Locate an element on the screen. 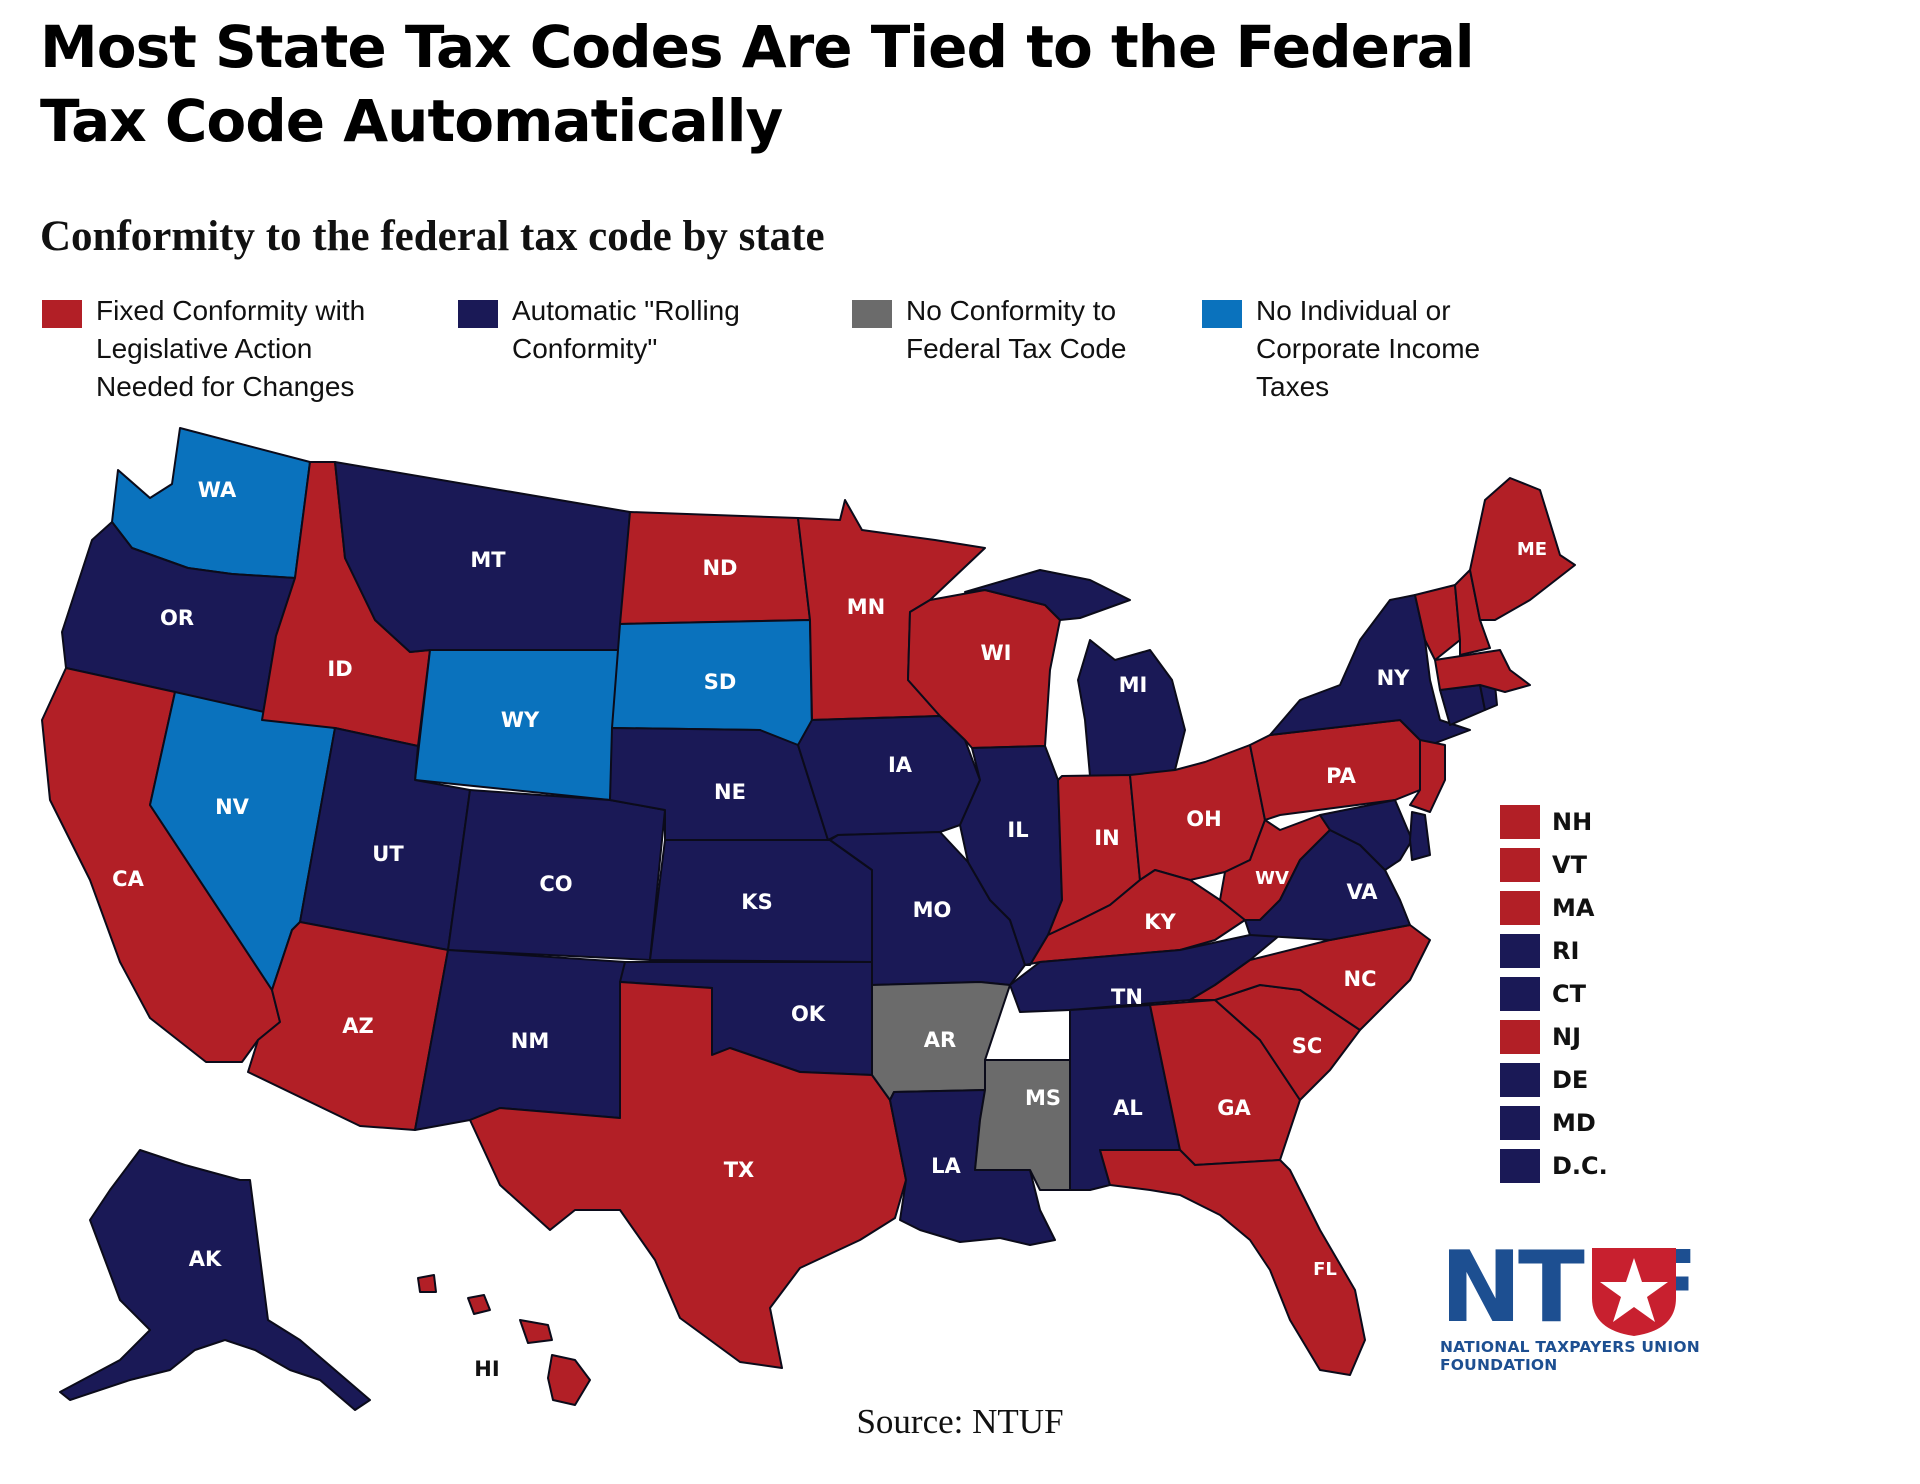 Image resolution: width=1920 pixels, height=1484 pixels. legend-swatch-none is located at coordinates (872, 314).